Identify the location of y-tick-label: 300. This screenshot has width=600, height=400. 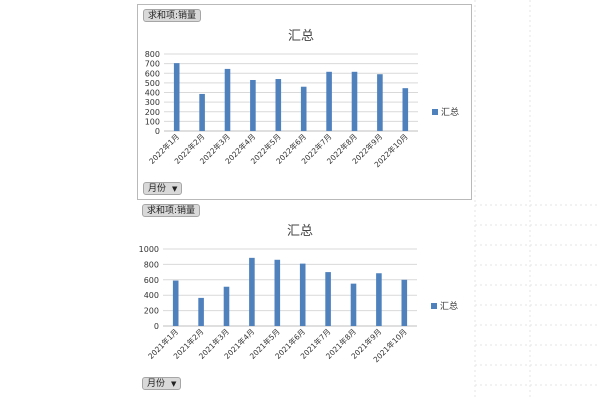
(152, 102).